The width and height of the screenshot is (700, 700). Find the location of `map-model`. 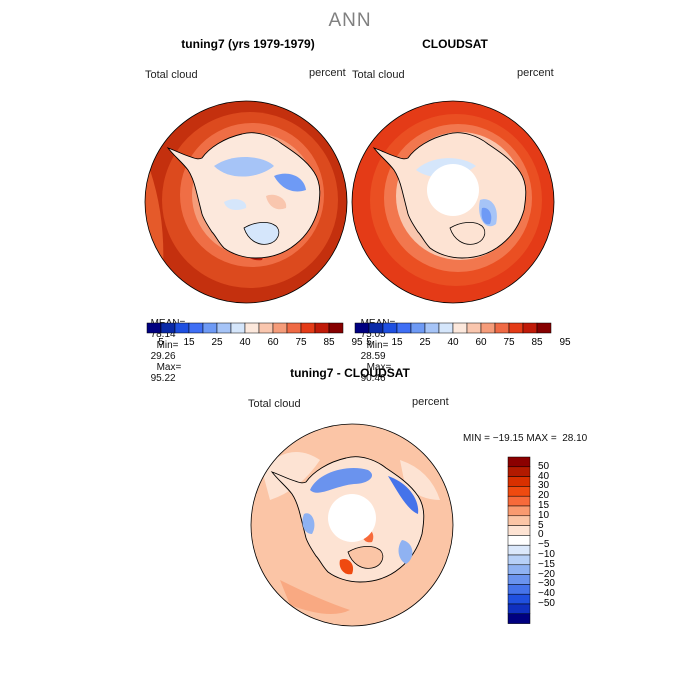

map-model is located at coordinates (246, 202).